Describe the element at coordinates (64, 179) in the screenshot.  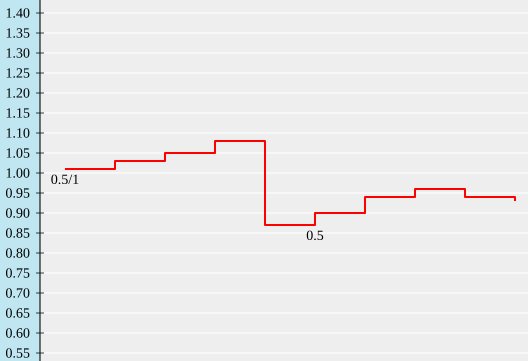
I see `annotation: 0.5/1` at that location.